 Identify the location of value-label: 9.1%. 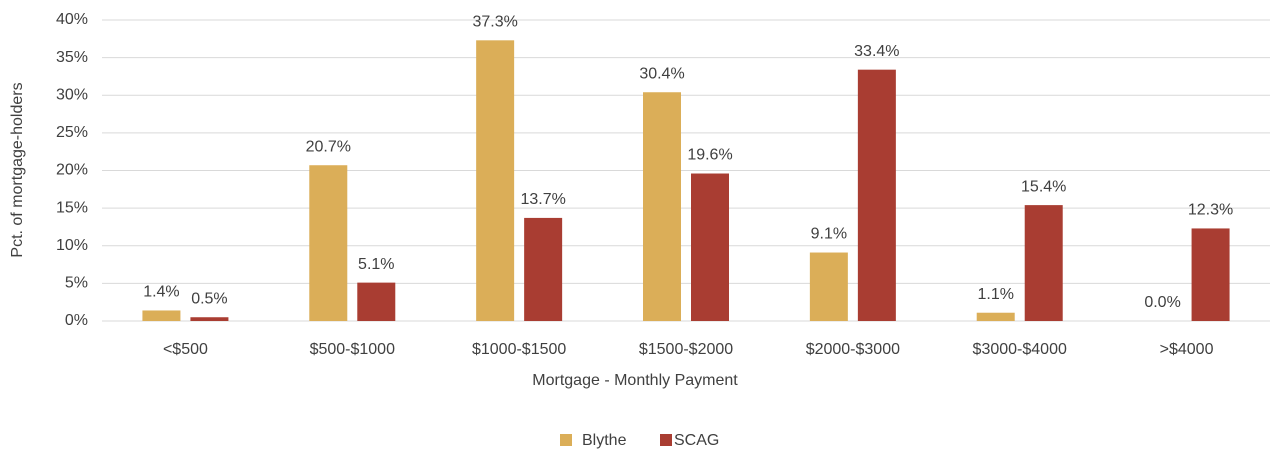
(829, 234).